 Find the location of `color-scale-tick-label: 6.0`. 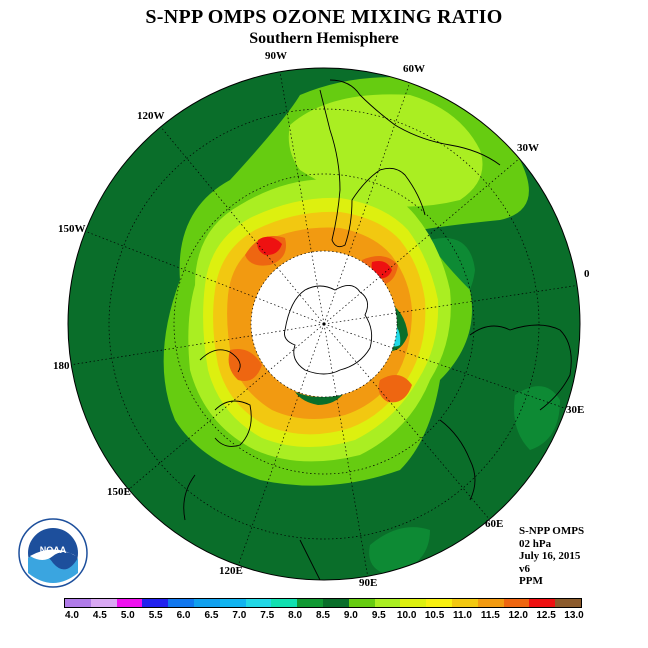

color-scale-tick-label: 6.0 is located at coordinates (183, 615).